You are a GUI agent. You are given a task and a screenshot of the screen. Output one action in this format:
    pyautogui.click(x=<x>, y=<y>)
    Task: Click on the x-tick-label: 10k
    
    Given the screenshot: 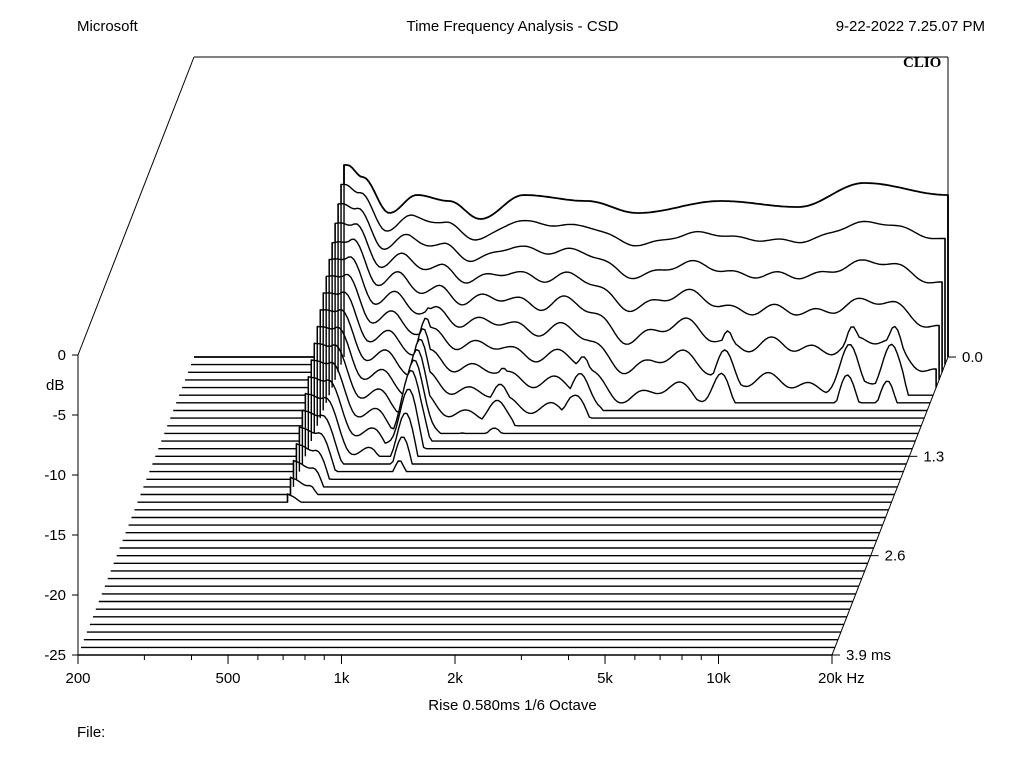 What is the action you would take?
    pyautogui.click(x=718, y=678)
    